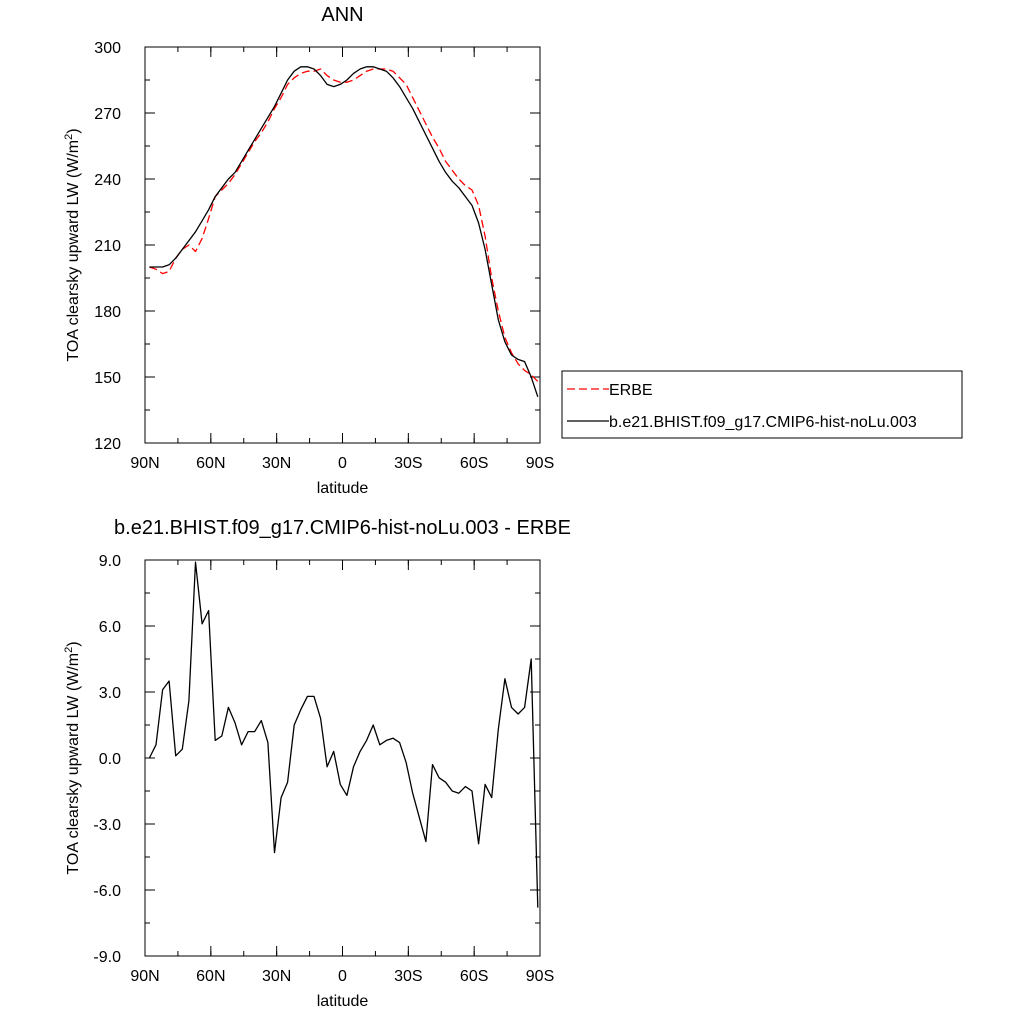 The height and width of the screenshot is (1024, 1024). What do you see at coordinates (107, 312) in the screenshot?
I see `y-tick-label: 180` at bounding box center [107, 312].